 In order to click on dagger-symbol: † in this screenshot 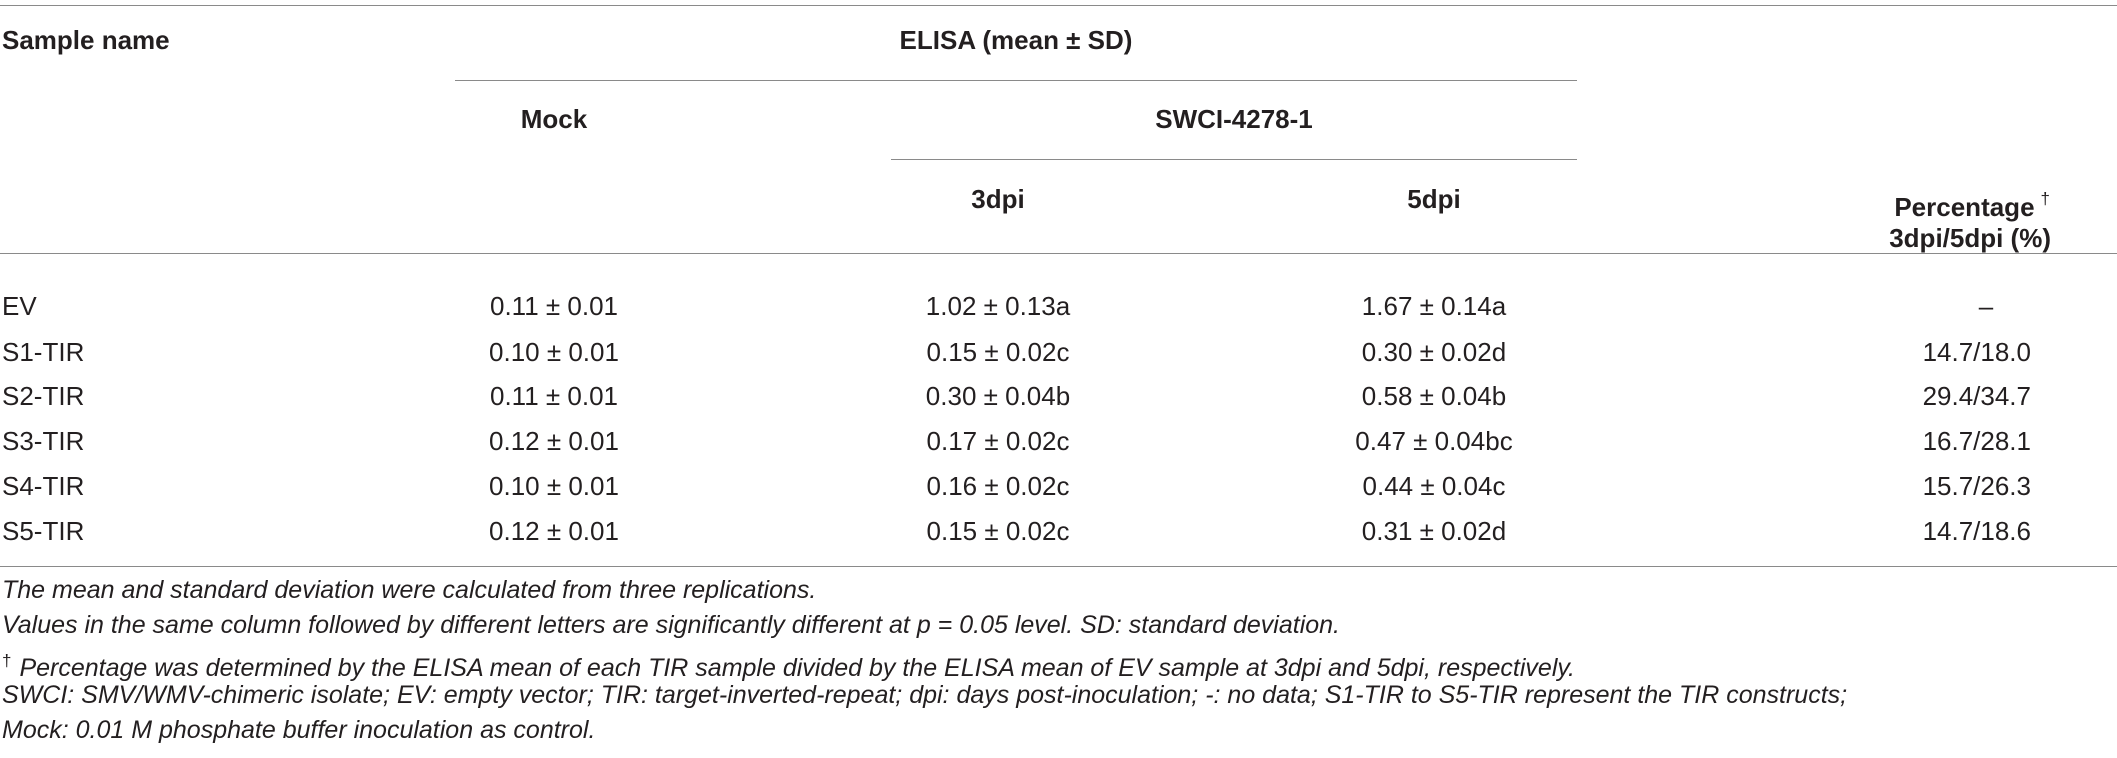, I will do `click(2045, 198)`.